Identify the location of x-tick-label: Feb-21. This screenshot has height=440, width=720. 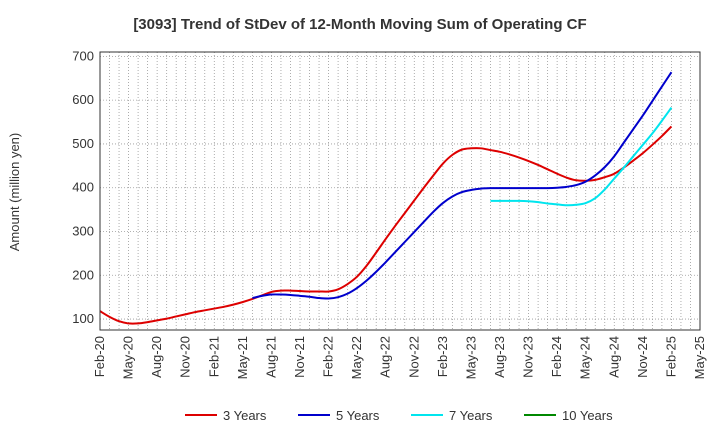
(213, 356).